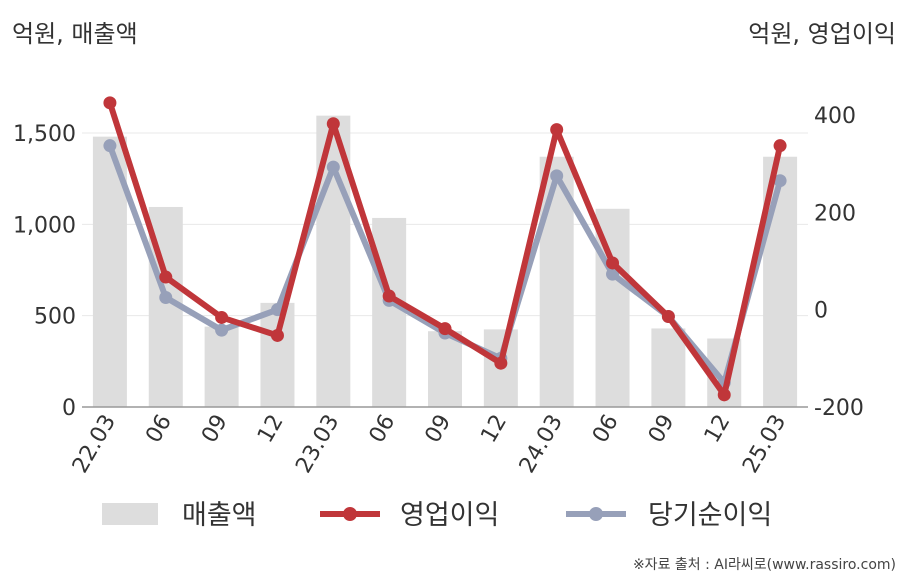  Describe the element at coordinates (541, 444) in the screenshot. I see `x-axis-tick-label: 24.03` at that location.